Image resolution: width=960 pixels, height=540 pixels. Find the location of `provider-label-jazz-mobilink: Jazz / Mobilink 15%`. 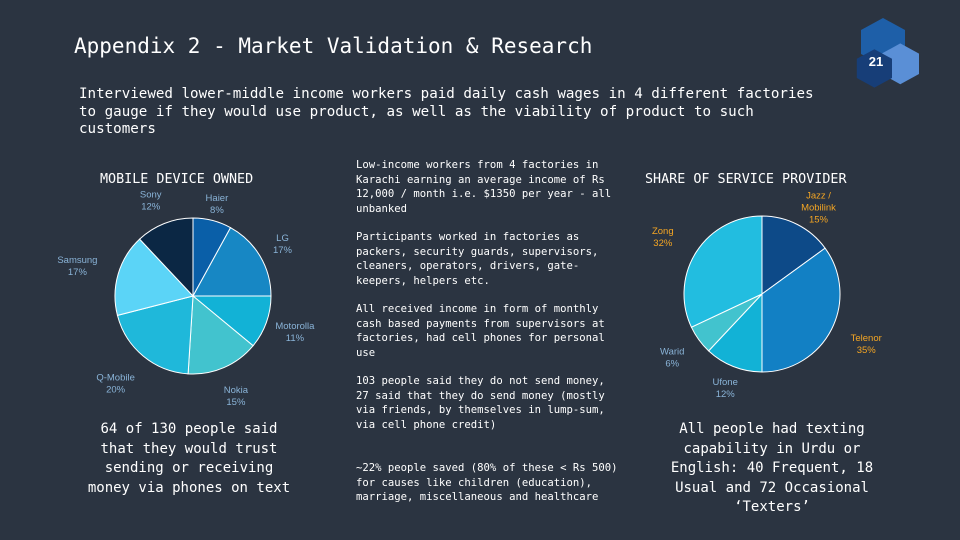

provider-label-jazz-mobilink: Jazz / Mobilink 15% is located at coordinates (818, 208).